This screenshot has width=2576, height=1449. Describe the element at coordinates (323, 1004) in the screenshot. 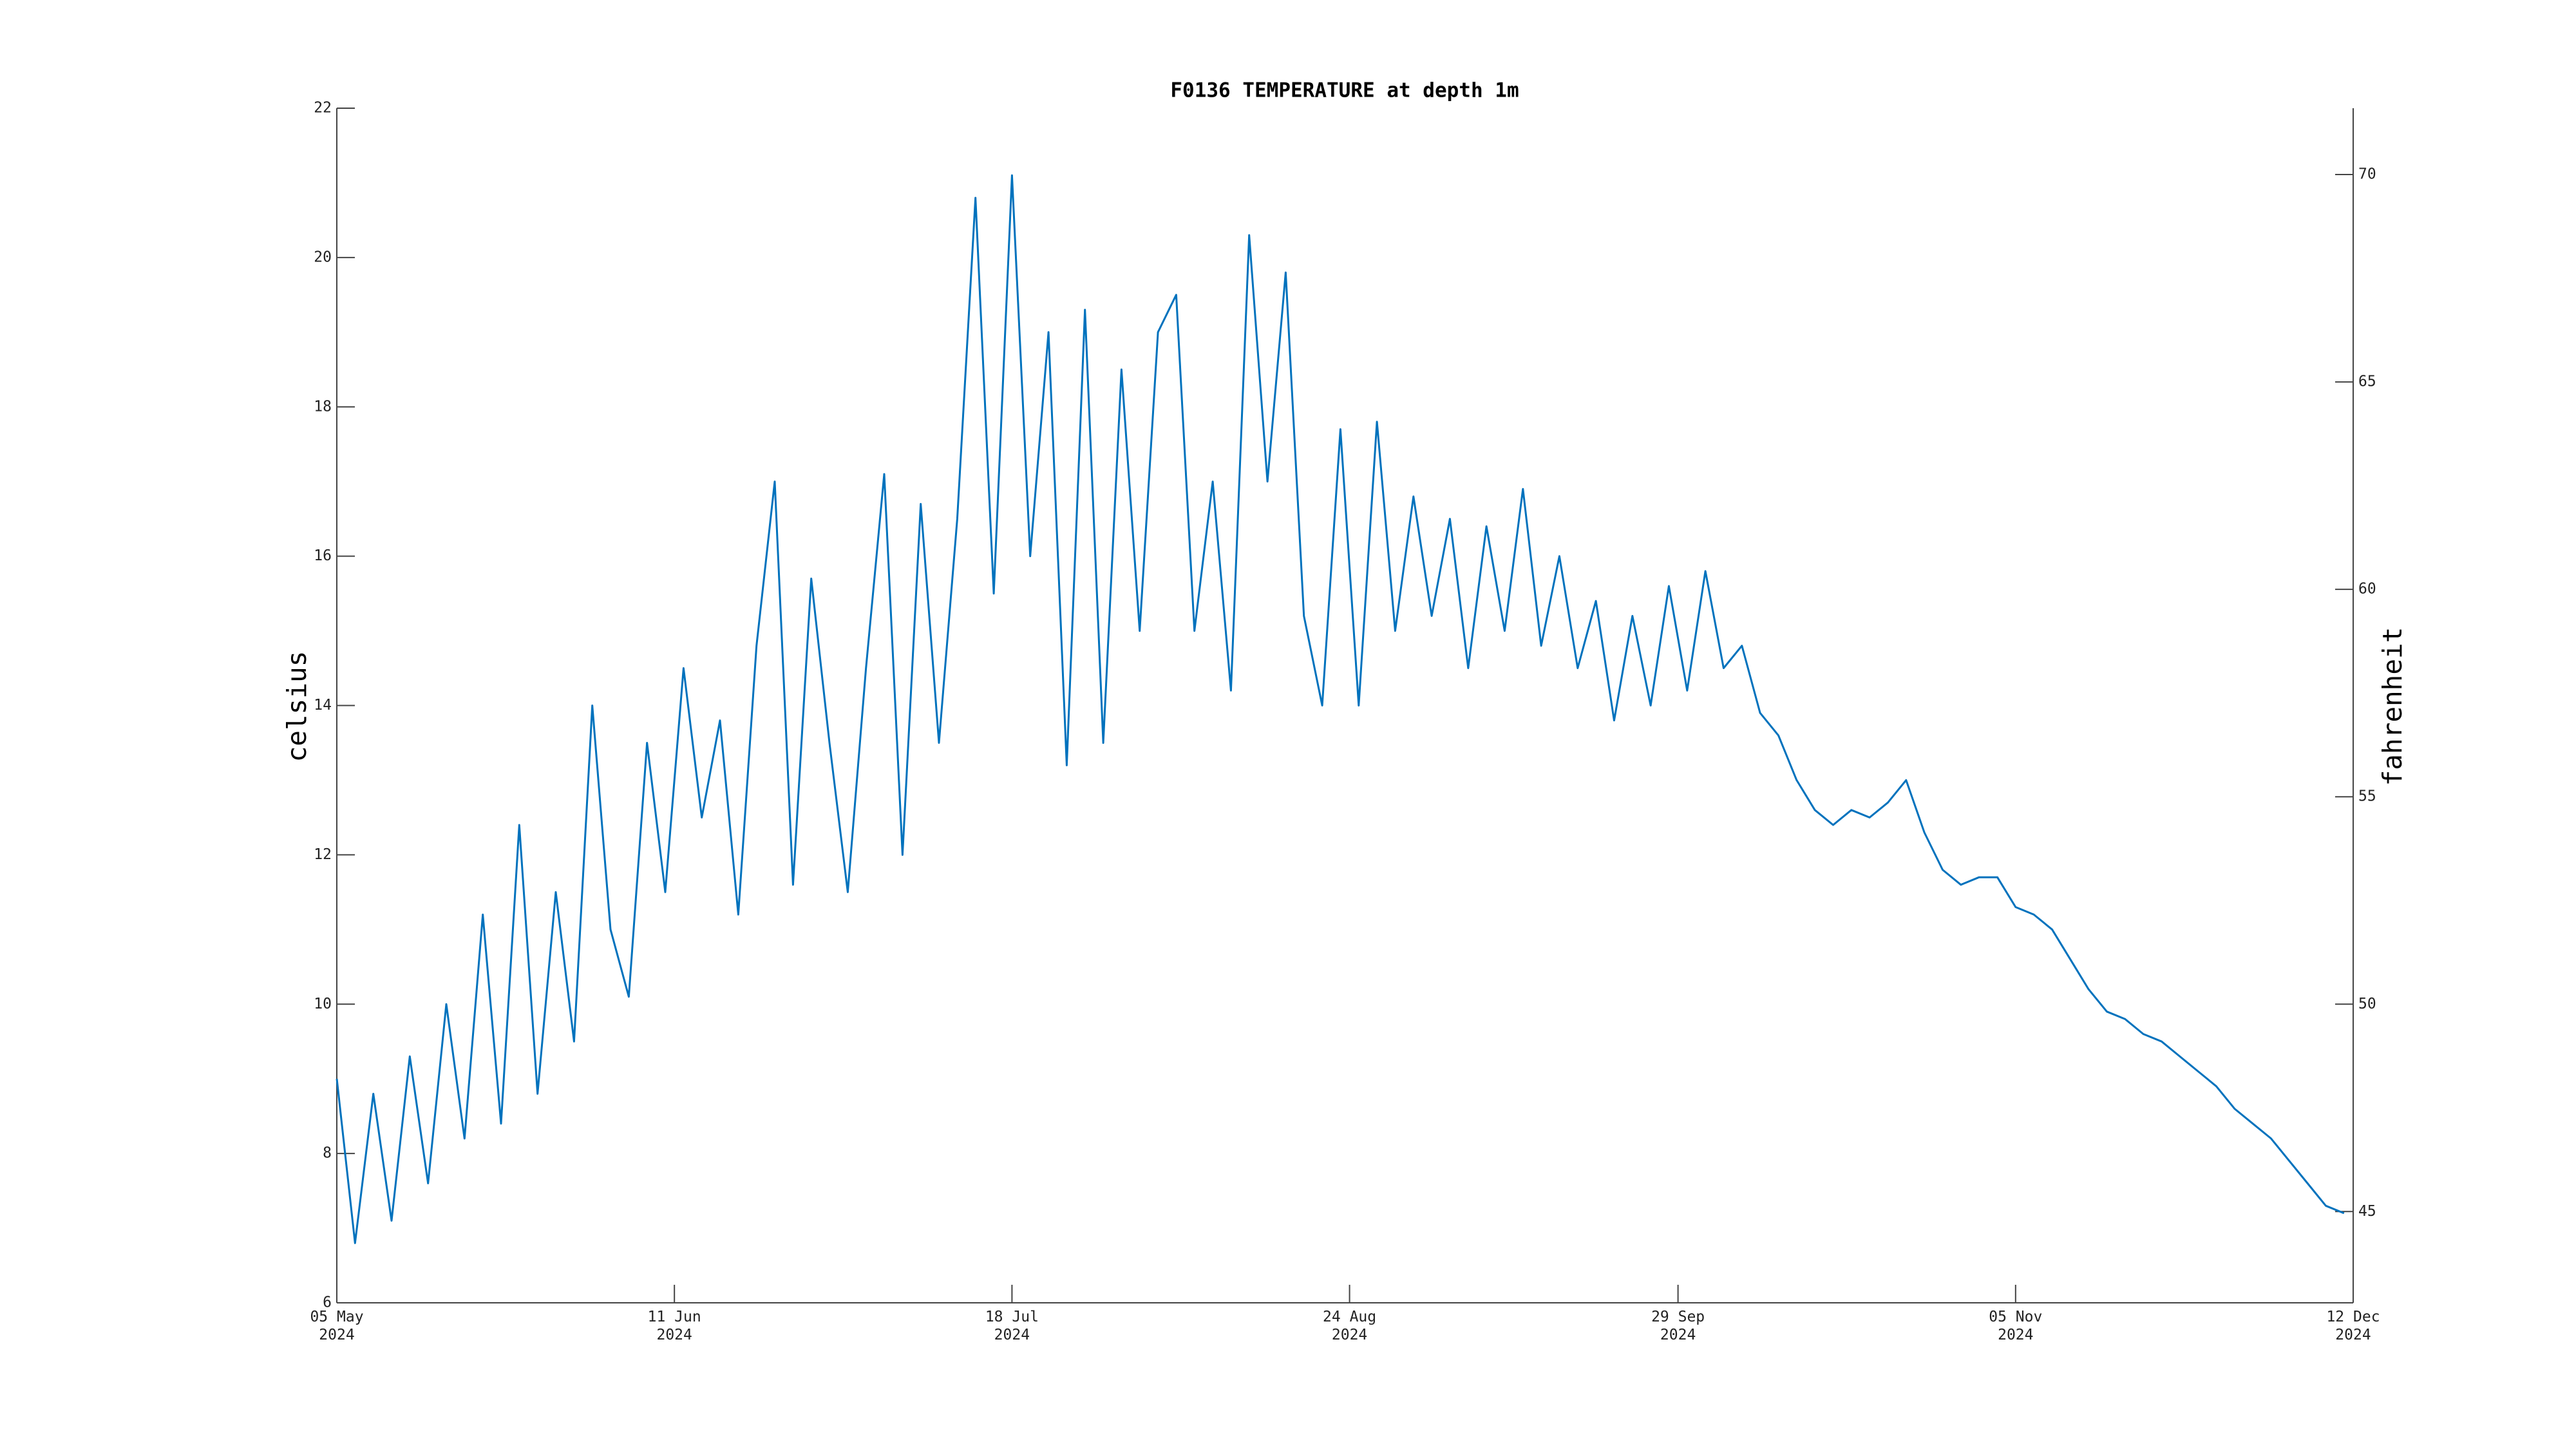

I see `y-tick-label: 10` at that location.